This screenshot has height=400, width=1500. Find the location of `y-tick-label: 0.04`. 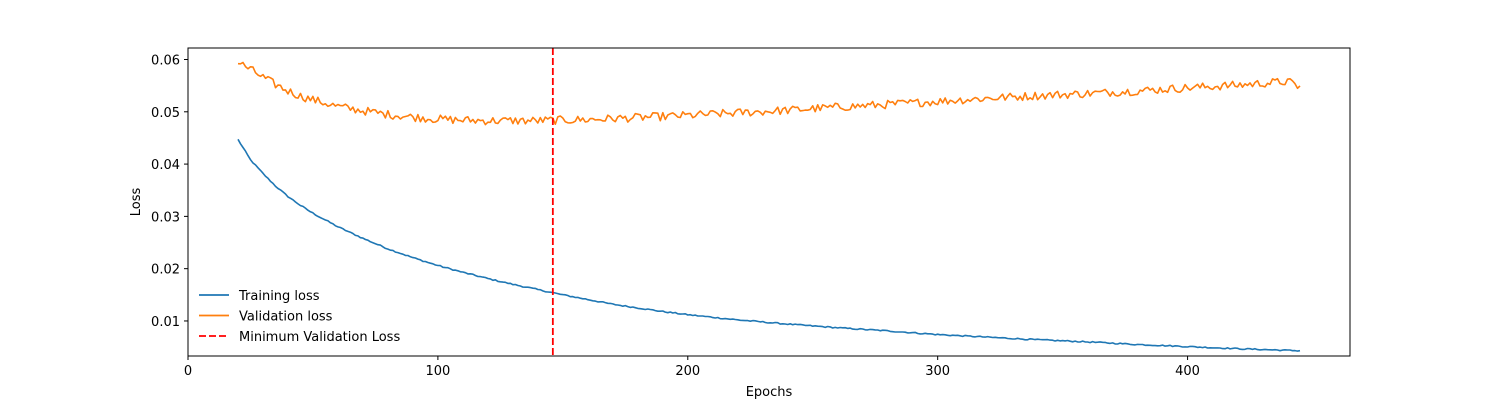

y-tick-label: 0.04 is located at coordinates (165, 165).